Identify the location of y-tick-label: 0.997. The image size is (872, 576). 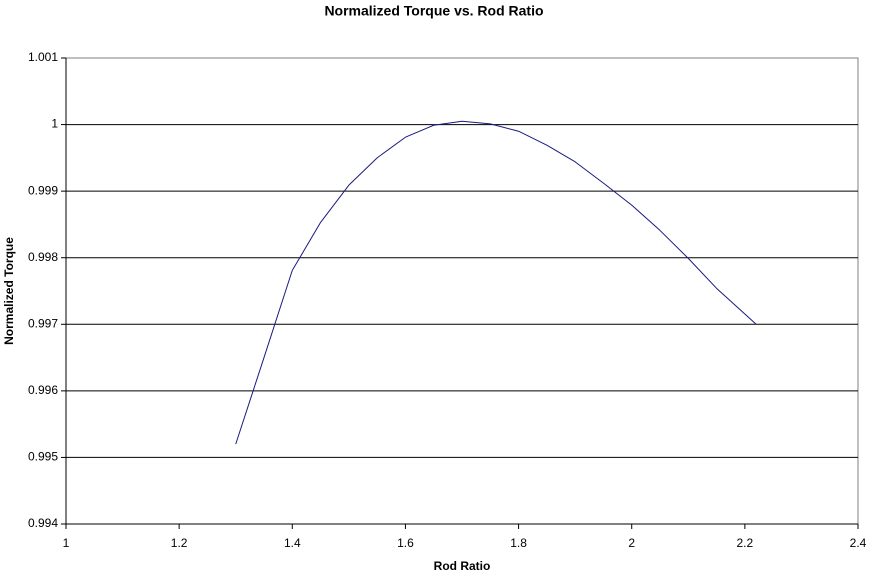
(43, 323).